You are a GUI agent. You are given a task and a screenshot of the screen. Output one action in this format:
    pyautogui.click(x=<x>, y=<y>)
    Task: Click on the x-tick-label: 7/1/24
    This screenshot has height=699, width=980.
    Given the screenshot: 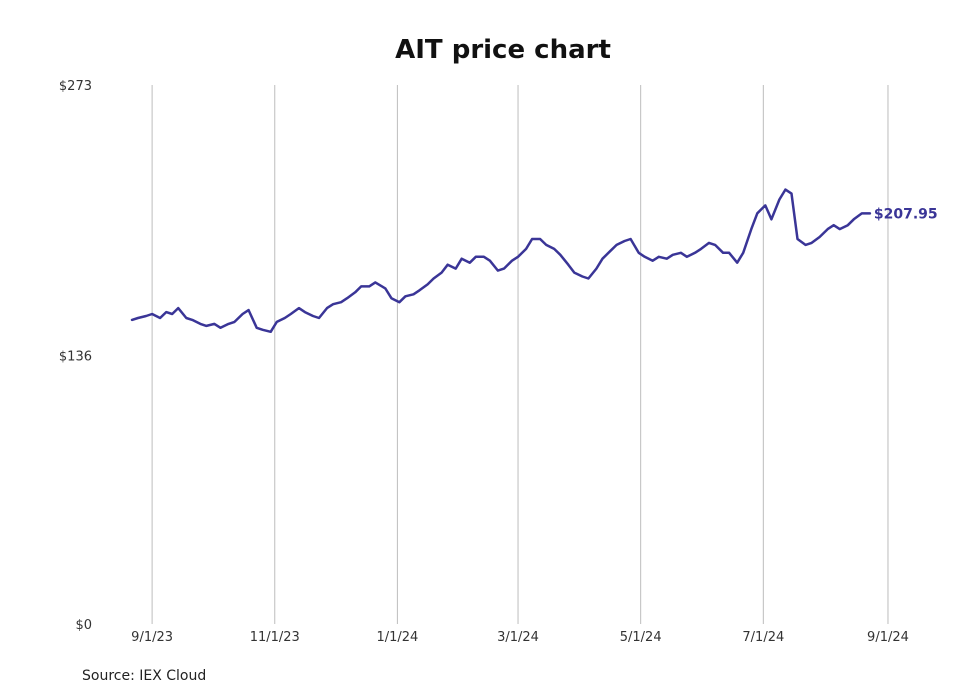 What is the action you would take?
    pyautogui.click(x=763, y=637)
    